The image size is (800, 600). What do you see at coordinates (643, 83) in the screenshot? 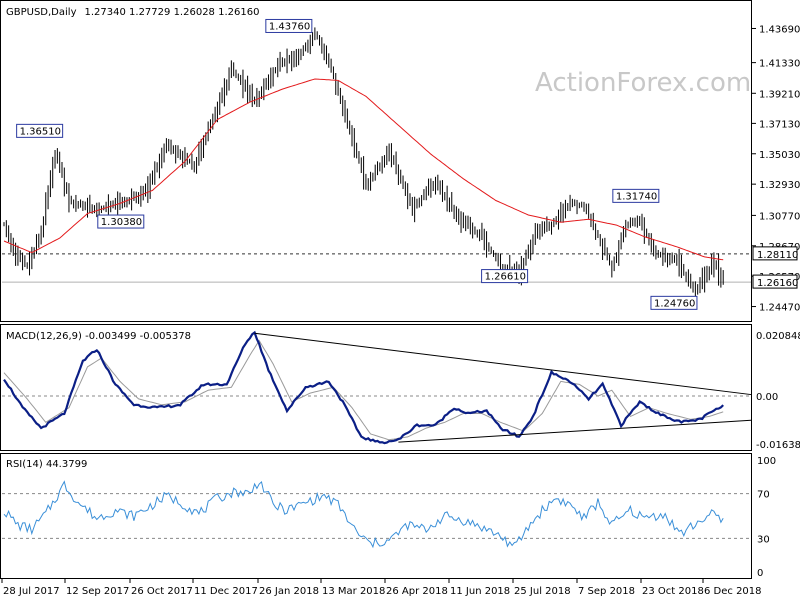
I see `watermark: ActionForex.com` at bounding box center [643, 83].